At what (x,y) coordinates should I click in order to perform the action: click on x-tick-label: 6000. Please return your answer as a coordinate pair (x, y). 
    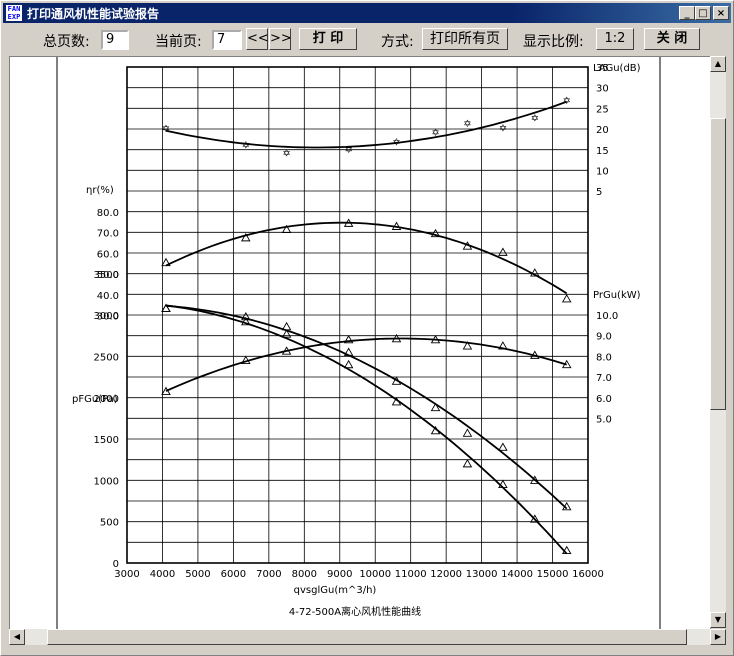
    Looking at the image, I should click on (233, 574).